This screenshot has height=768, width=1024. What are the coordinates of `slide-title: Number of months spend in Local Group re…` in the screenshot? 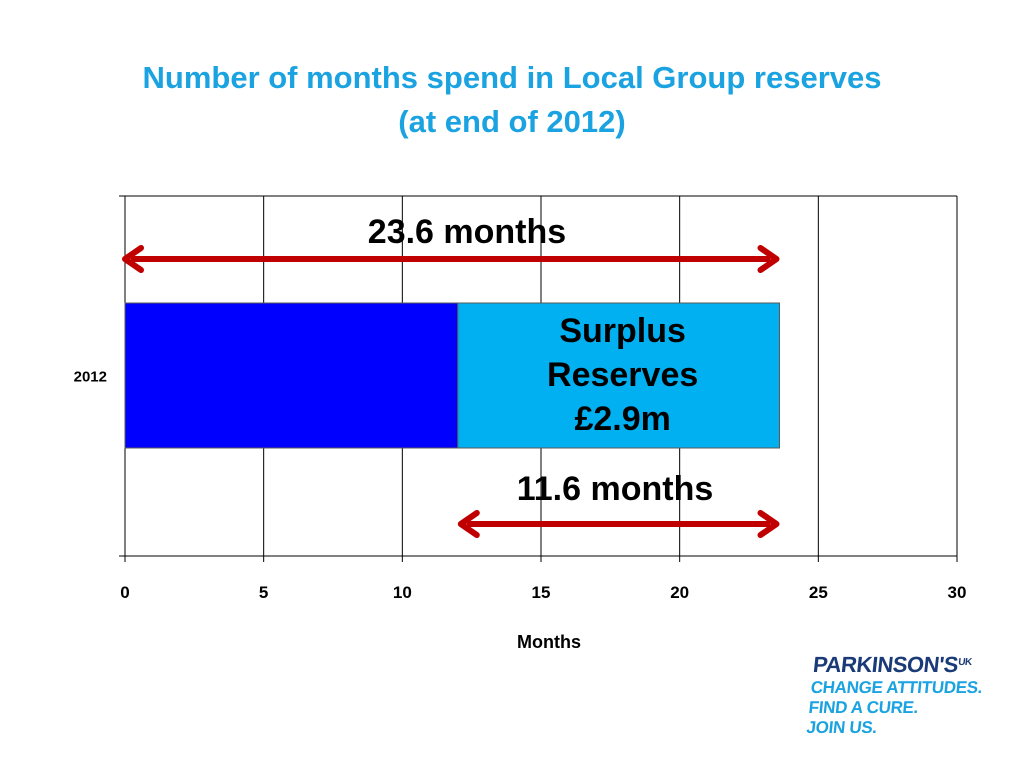 It's located at (512, 100).